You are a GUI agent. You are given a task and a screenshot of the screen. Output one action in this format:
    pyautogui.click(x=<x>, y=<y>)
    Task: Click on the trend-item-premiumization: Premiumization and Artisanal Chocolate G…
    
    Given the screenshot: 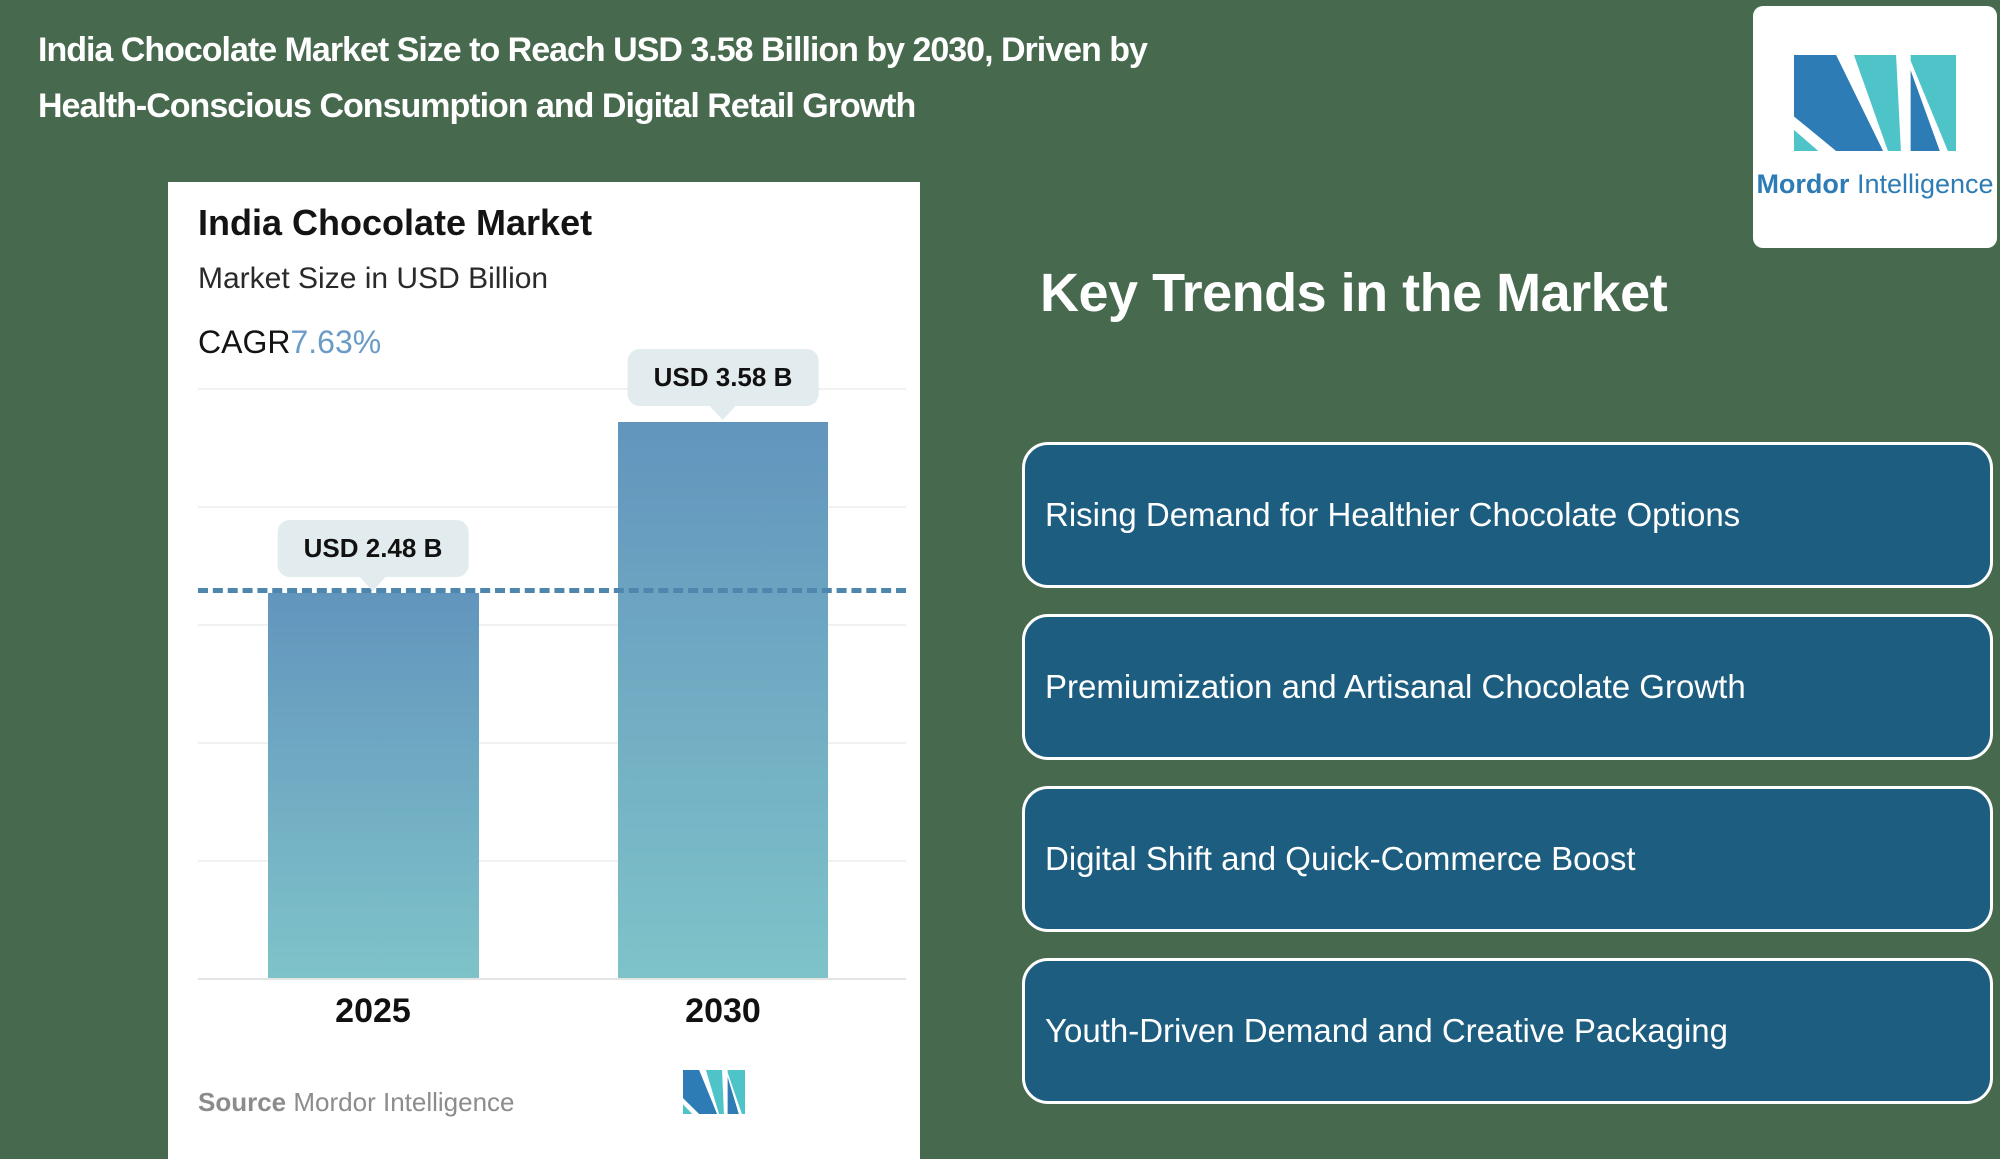 What is the action you would take?
    pyautogui.click(x=1507, y=687)
    